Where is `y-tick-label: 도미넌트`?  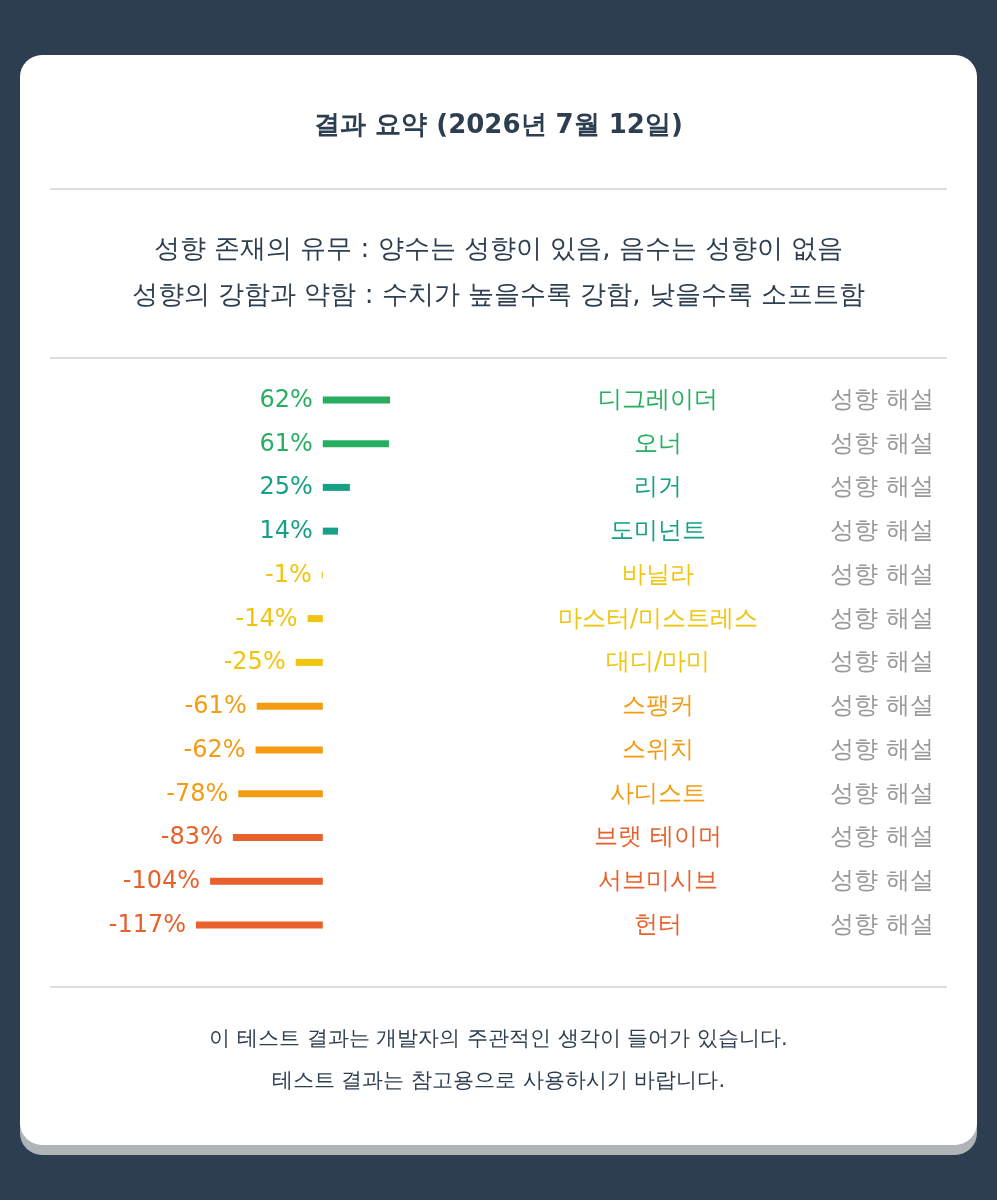 y-tick-label: 도미넌트 is located at coordinates (658, 530).